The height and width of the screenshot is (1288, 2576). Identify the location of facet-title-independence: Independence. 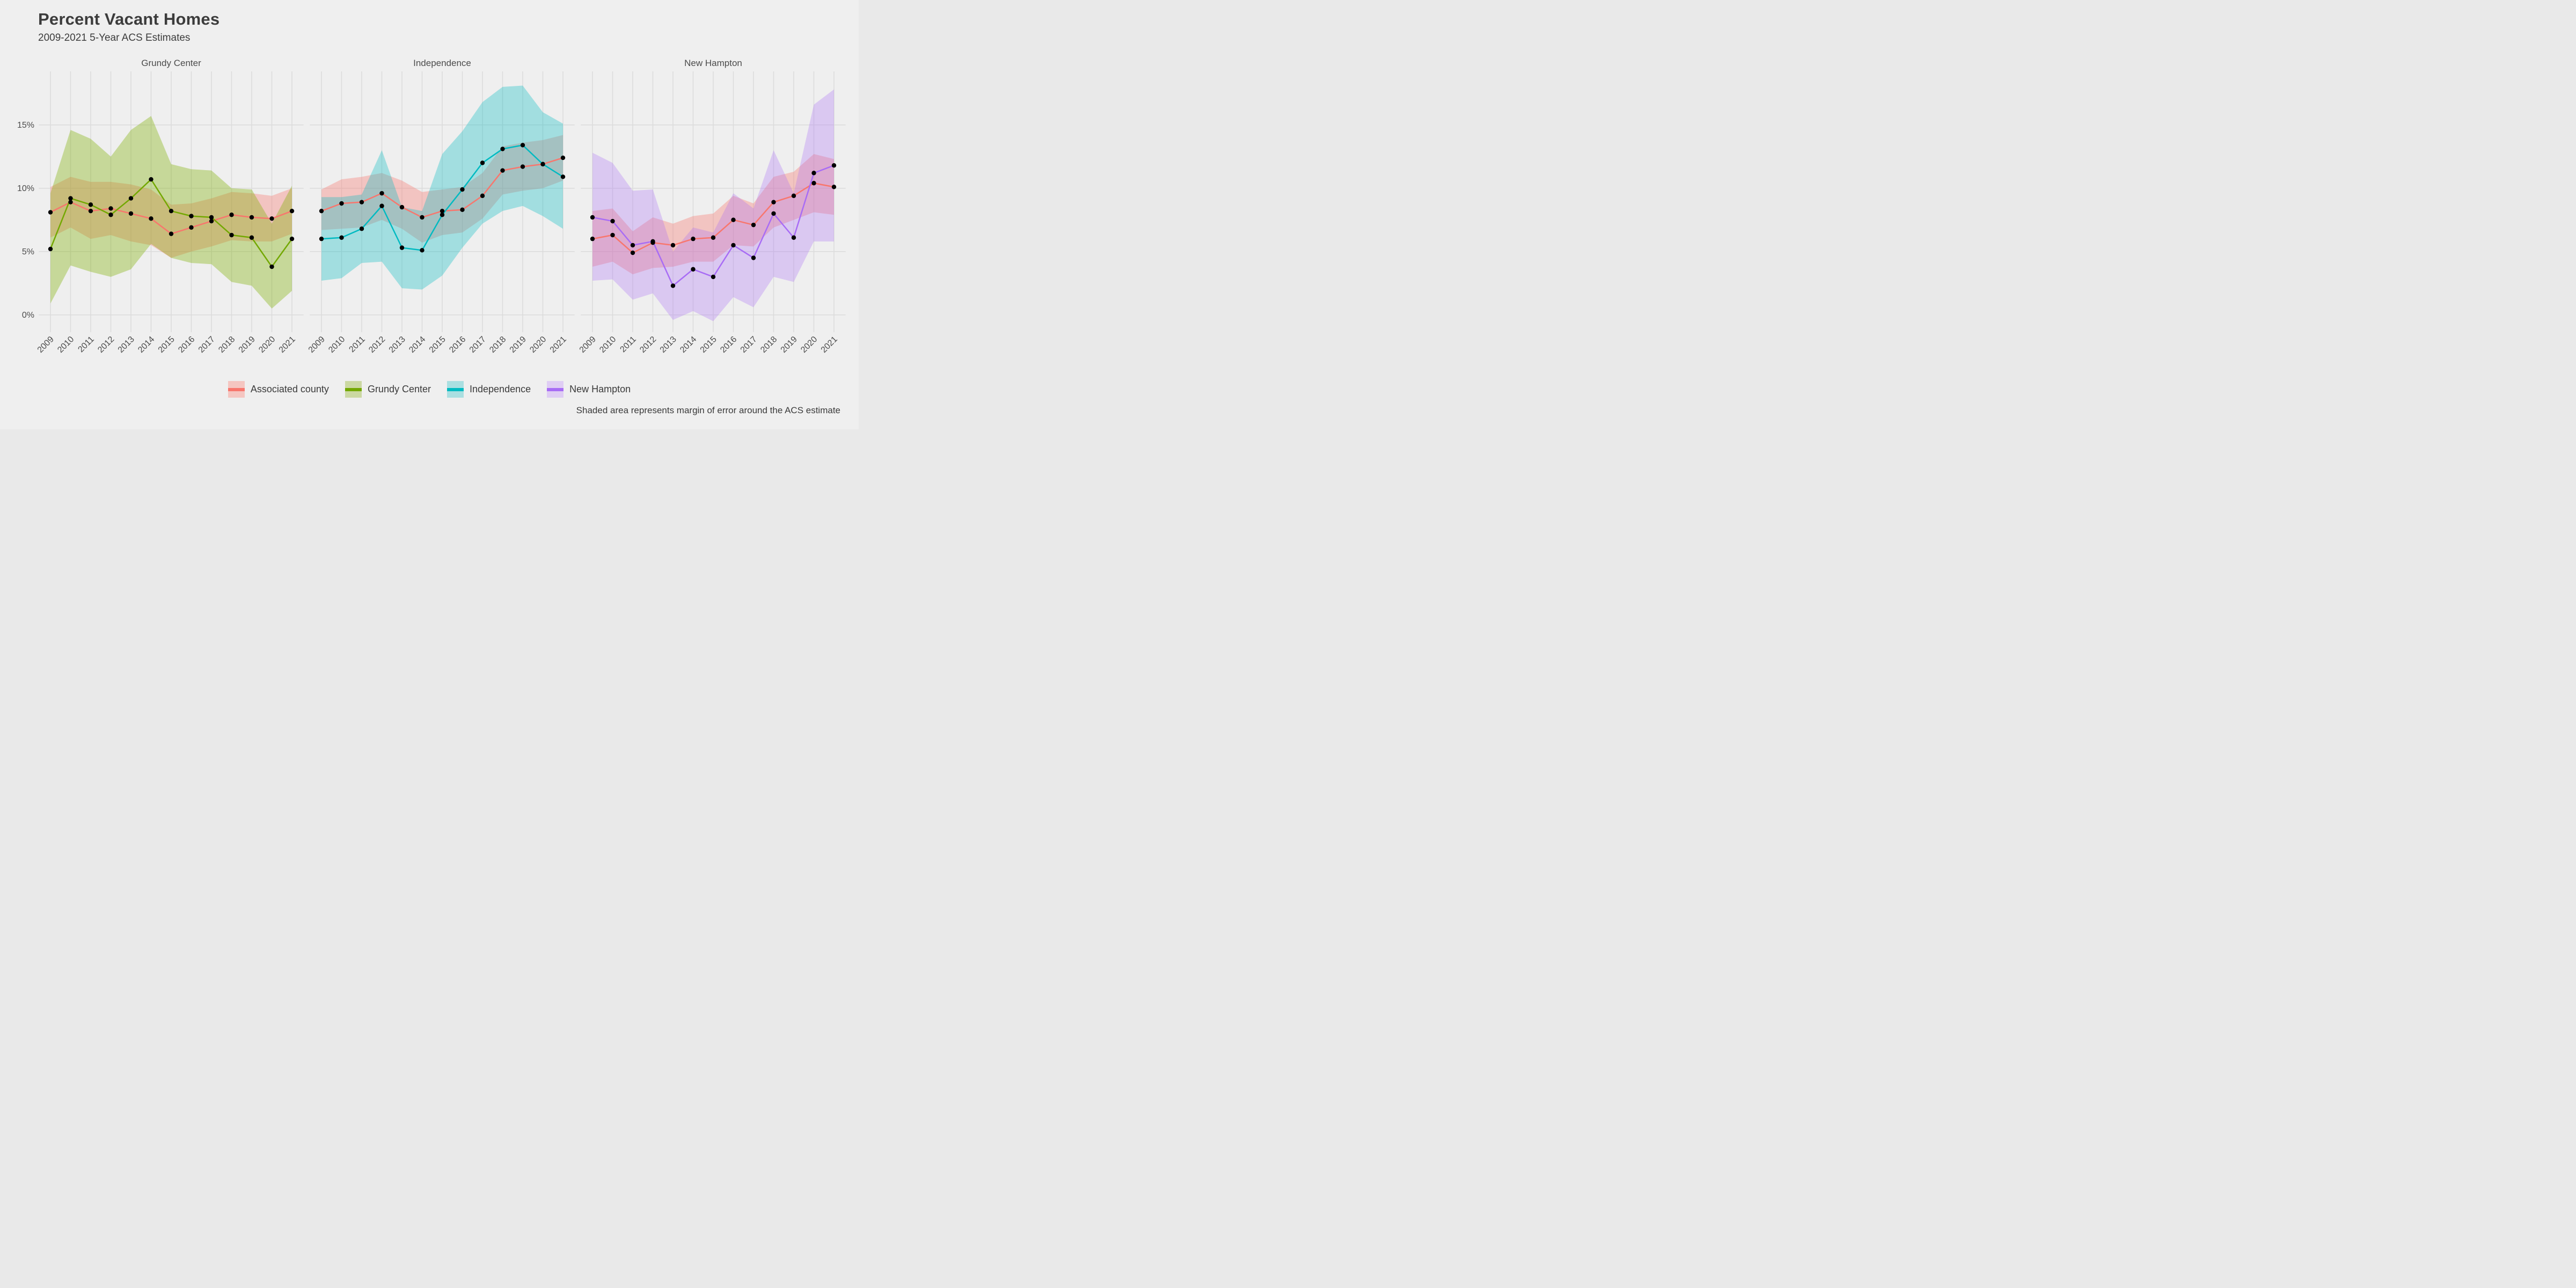
(442, 63).